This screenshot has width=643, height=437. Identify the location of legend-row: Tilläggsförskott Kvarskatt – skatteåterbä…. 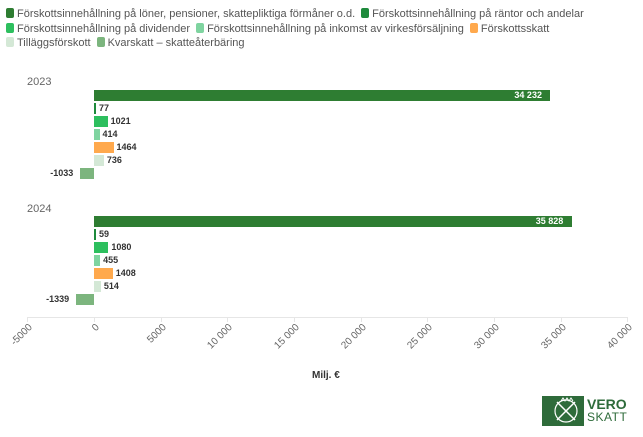
(321, 43).